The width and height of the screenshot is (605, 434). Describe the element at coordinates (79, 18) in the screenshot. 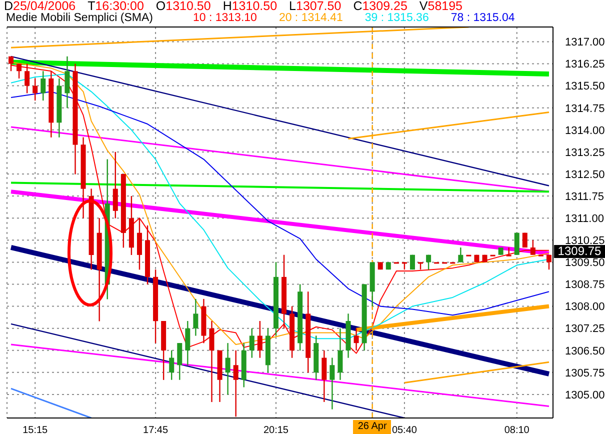

I see `chart-subtitle: Medie Mobili Semplici (SMA)` at that location.